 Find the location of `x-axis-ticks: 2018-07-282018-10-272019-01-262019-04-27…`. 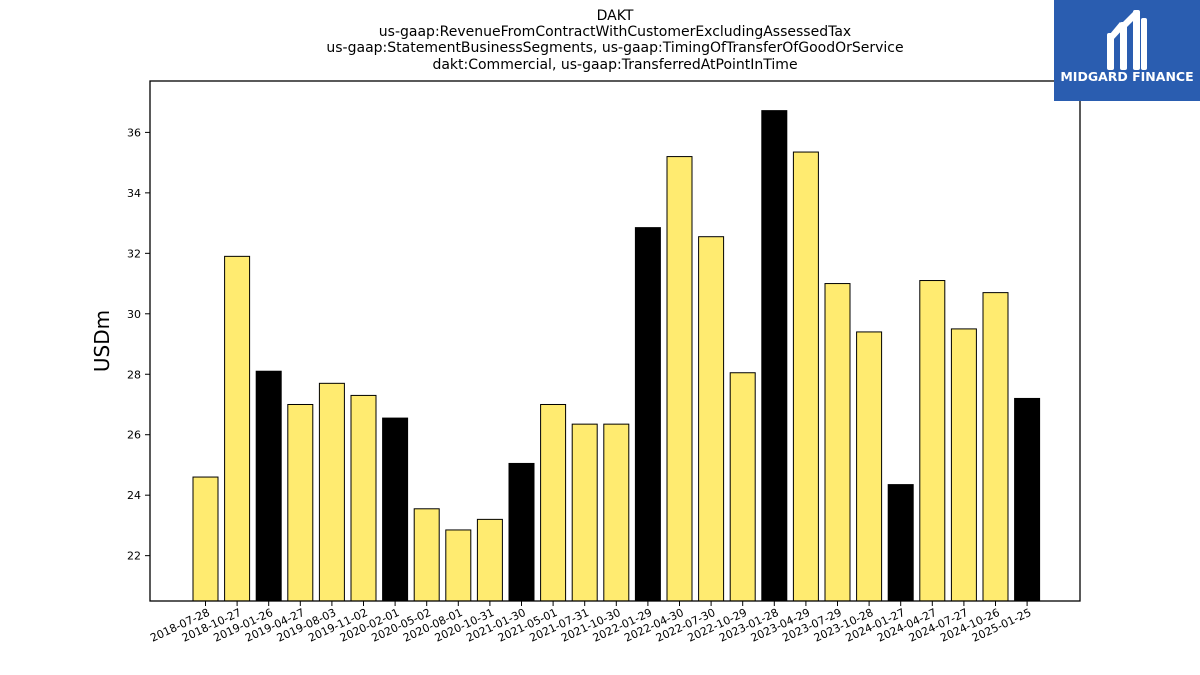

x-axis-ticks: 2018-07-282018-10-272019-01-262019-04-27… is located at coordinates (590, 623).